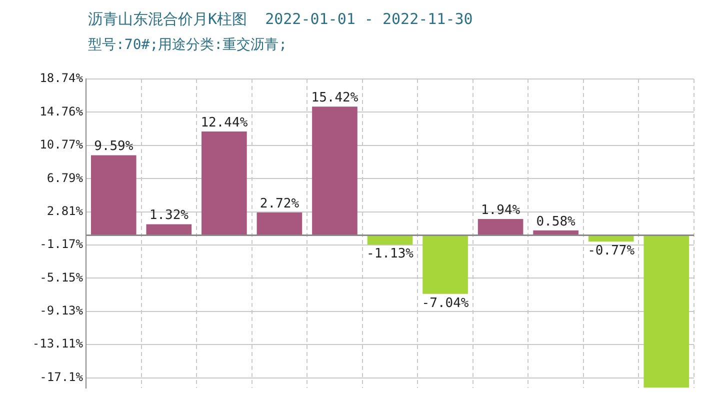 The height and width of the screenshot is (398, 720). Describe the element at coordinates (62, 277) in the screenshot. I see `y-tick-label: -5.15%` at that location.